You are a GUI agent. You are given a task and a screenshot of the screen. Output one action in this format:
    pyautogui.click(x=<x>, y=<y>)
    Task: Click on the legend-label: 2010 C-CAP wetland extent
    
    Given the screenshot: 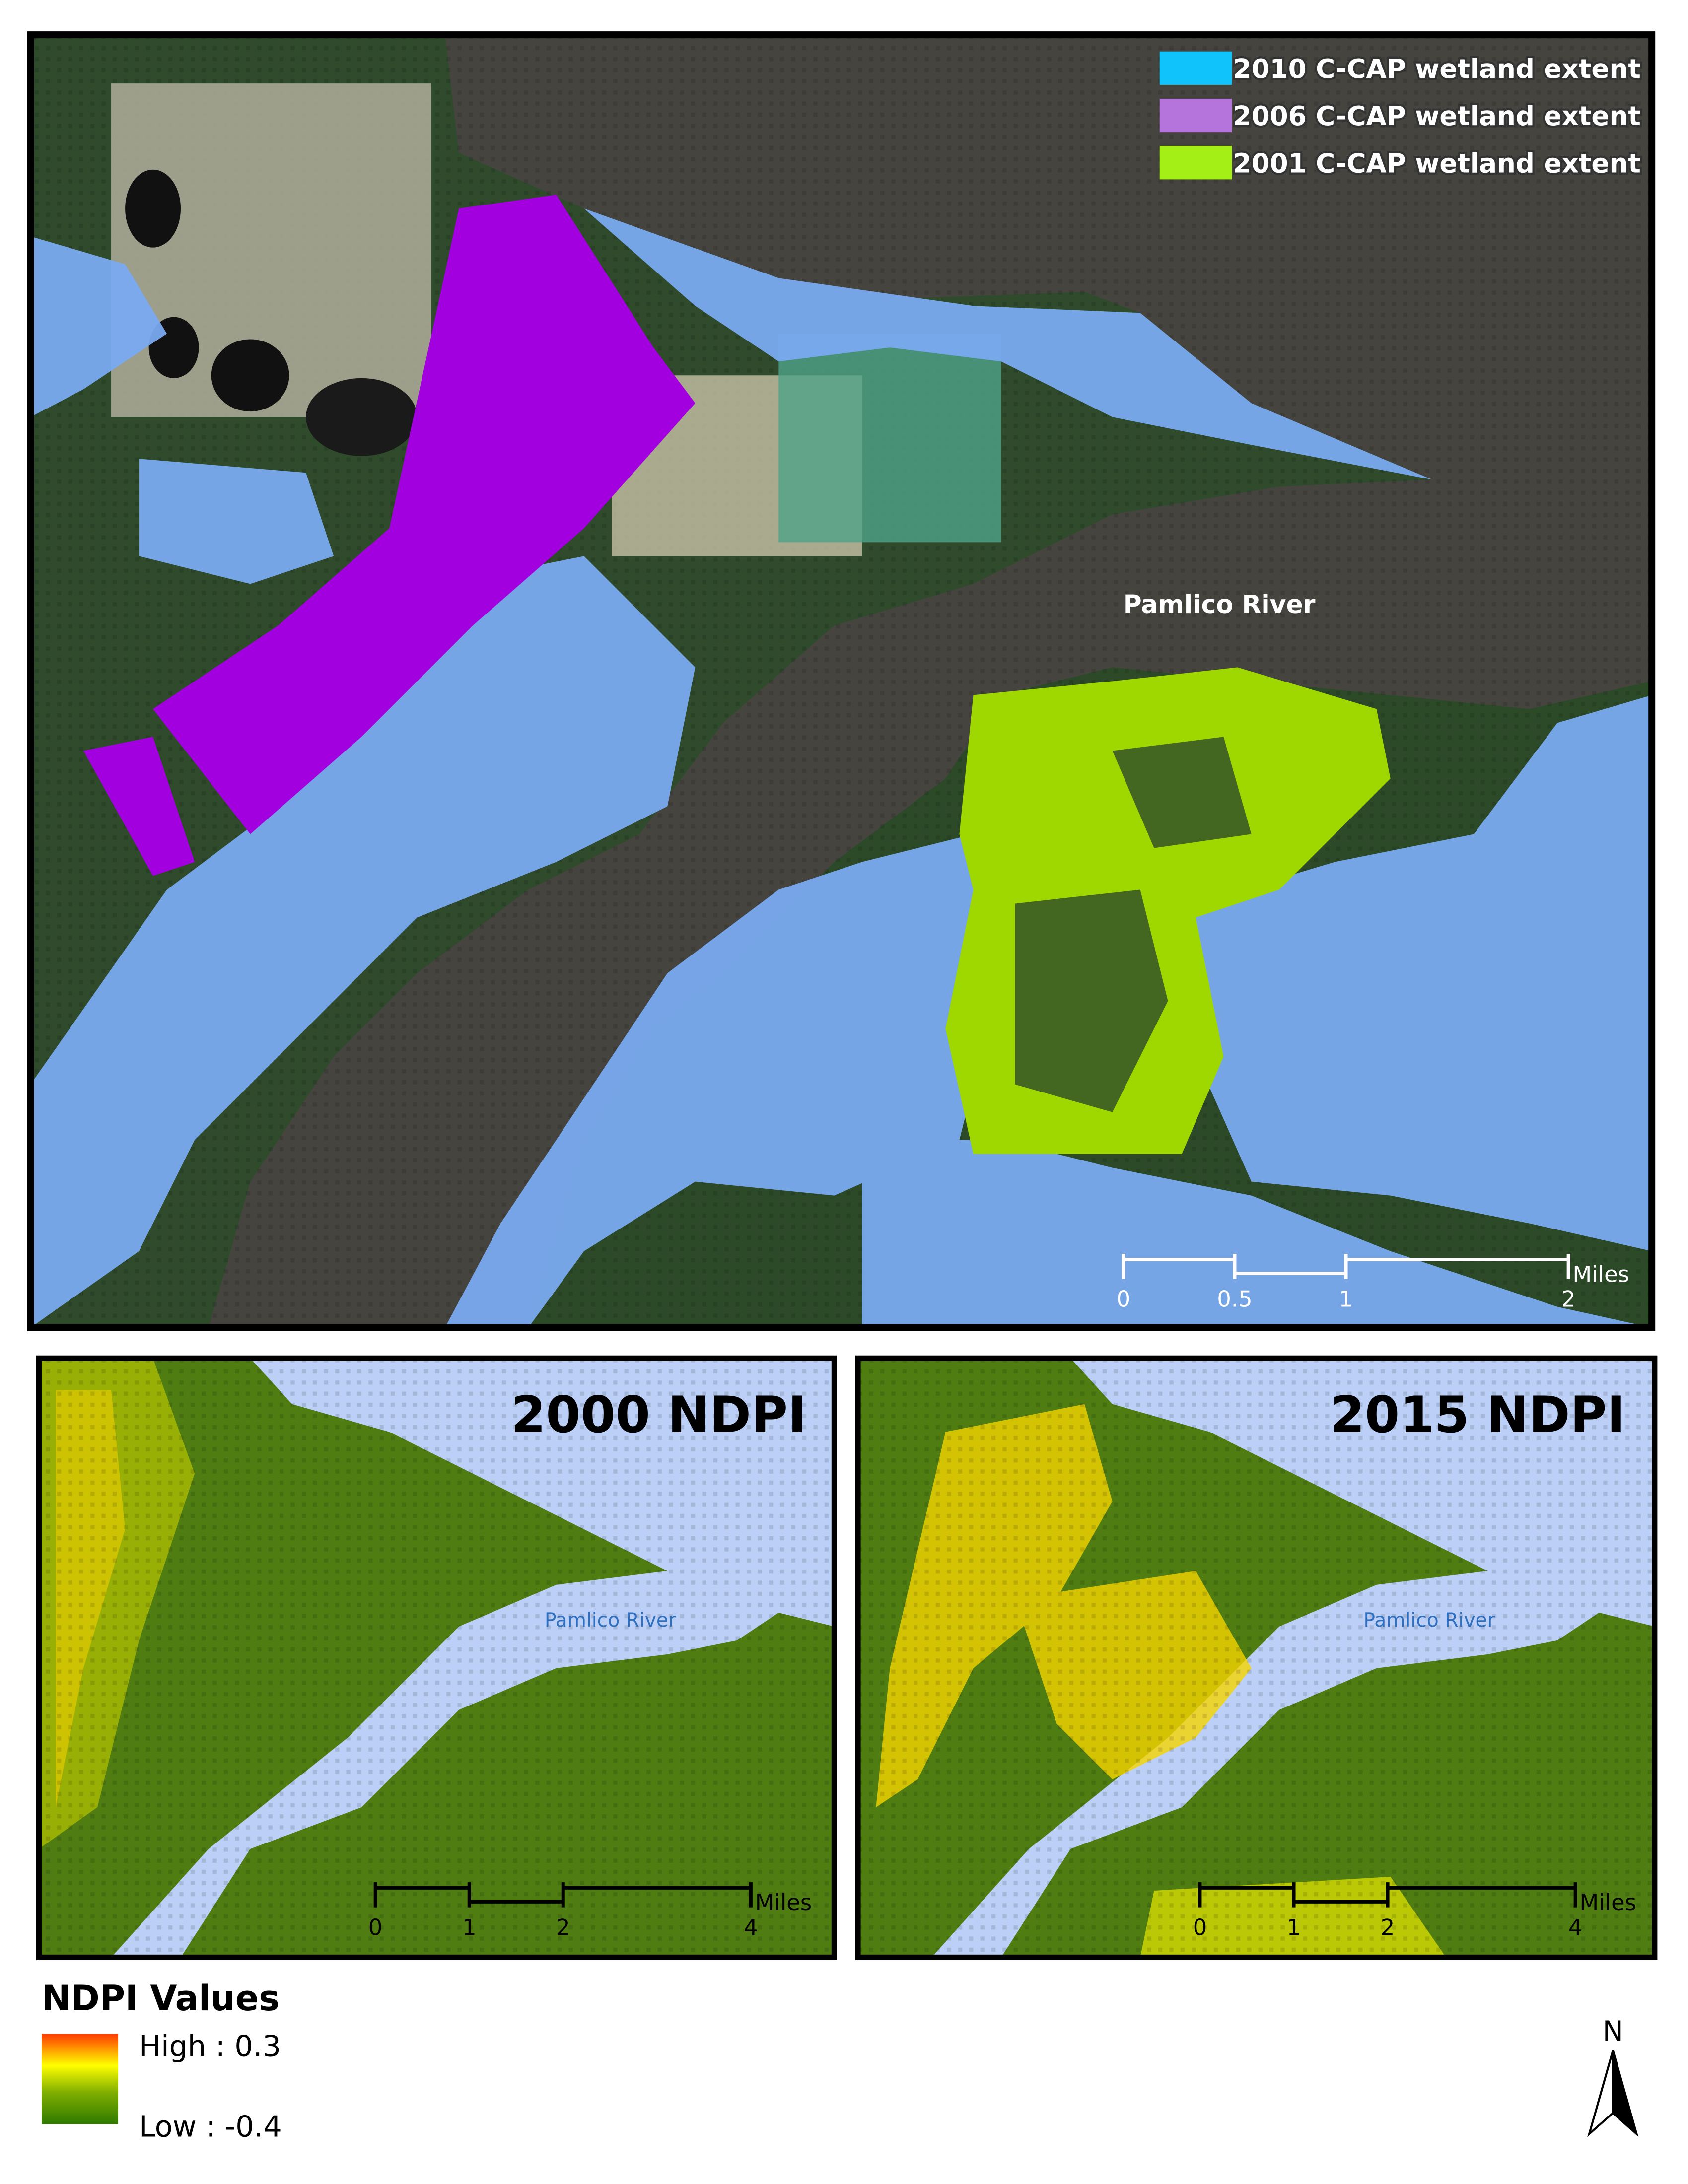 What is the action you would take?
    pyautogui.click(x=1437, y=69)
    